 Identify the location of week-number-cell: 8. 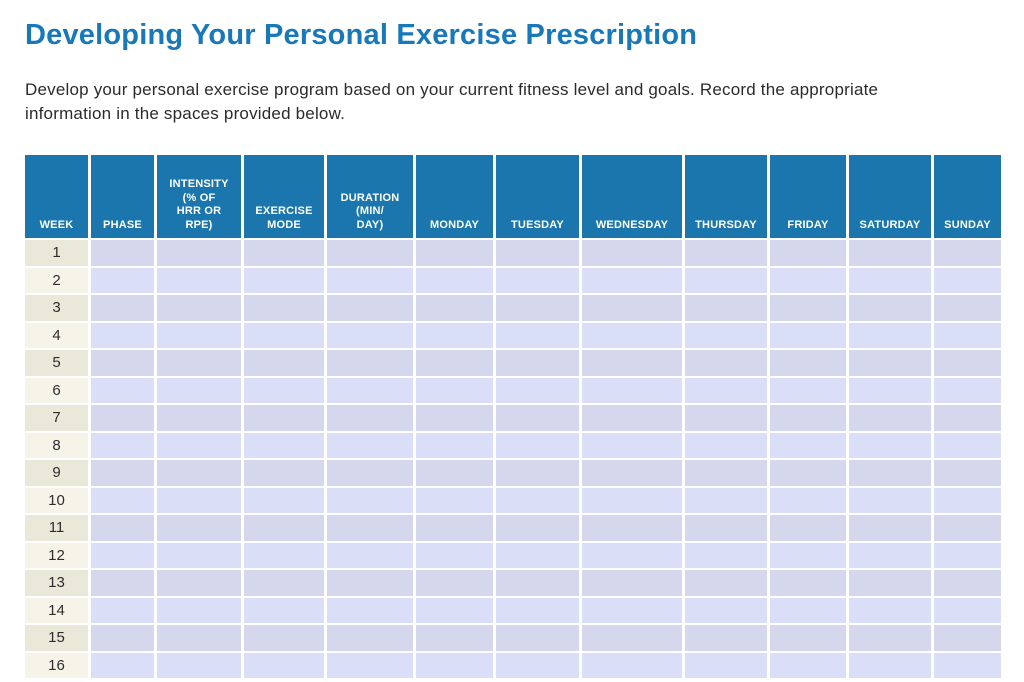
(56, 445).